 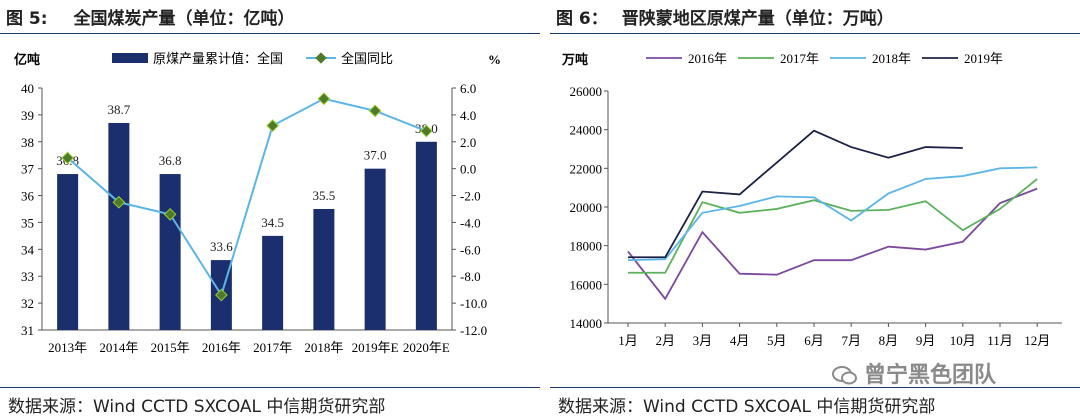 What do you see at coordinates (27, 222) in the screenshot?
I see `left-y-tick-label: 35` at bounding box center [27, 222].